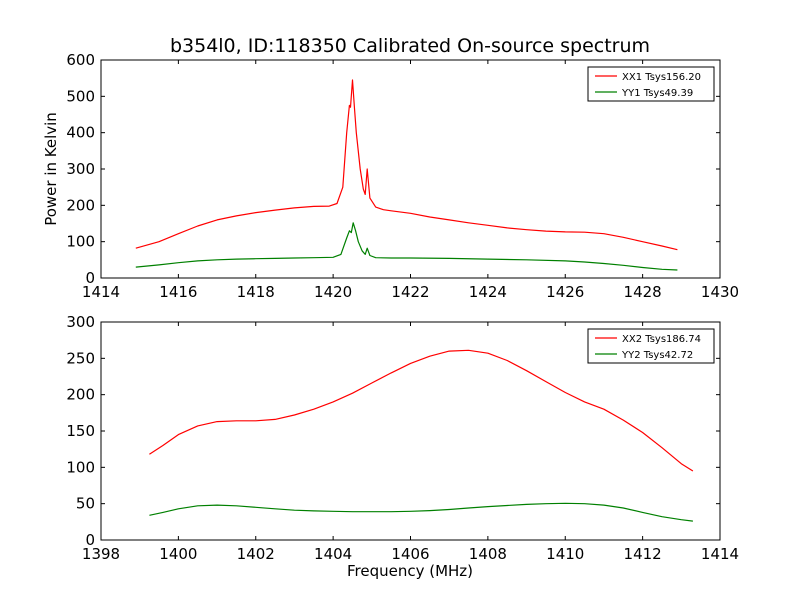  Describe the element at coordinates (421, 410) in the screenshot. I see `series-line-xx2` at that location.